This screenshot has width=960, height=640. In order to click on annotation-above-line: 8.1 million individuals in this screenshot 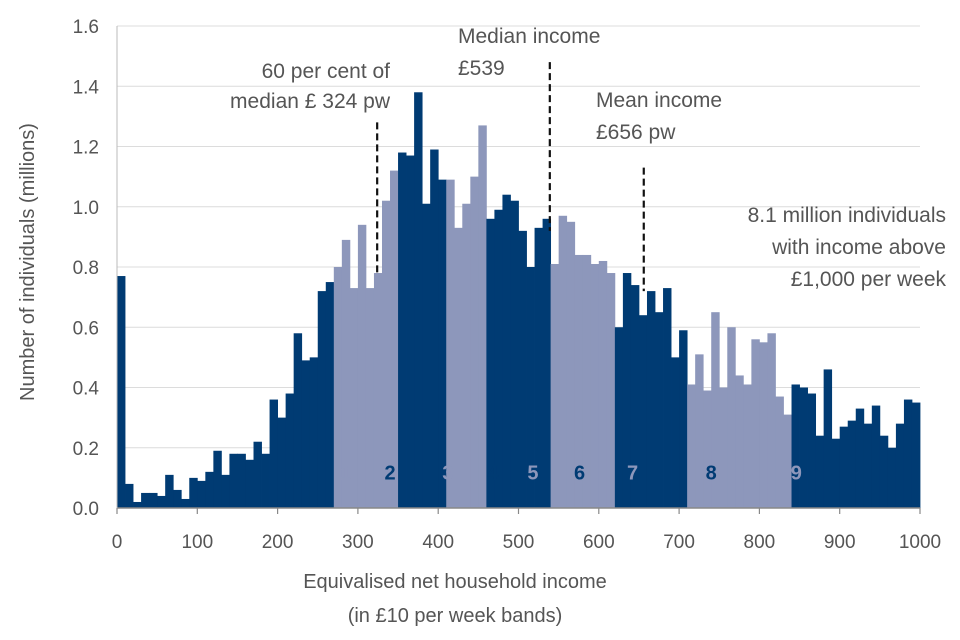, I will do `click(847, 215)`.